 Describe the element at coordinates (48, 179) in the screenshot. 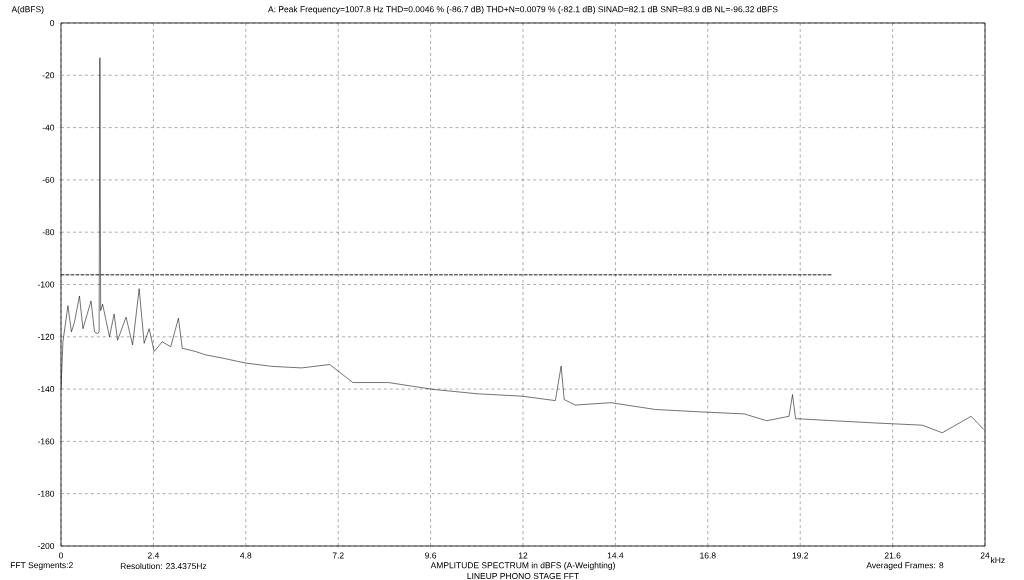

I see `y-tick-label: -60` at that location.